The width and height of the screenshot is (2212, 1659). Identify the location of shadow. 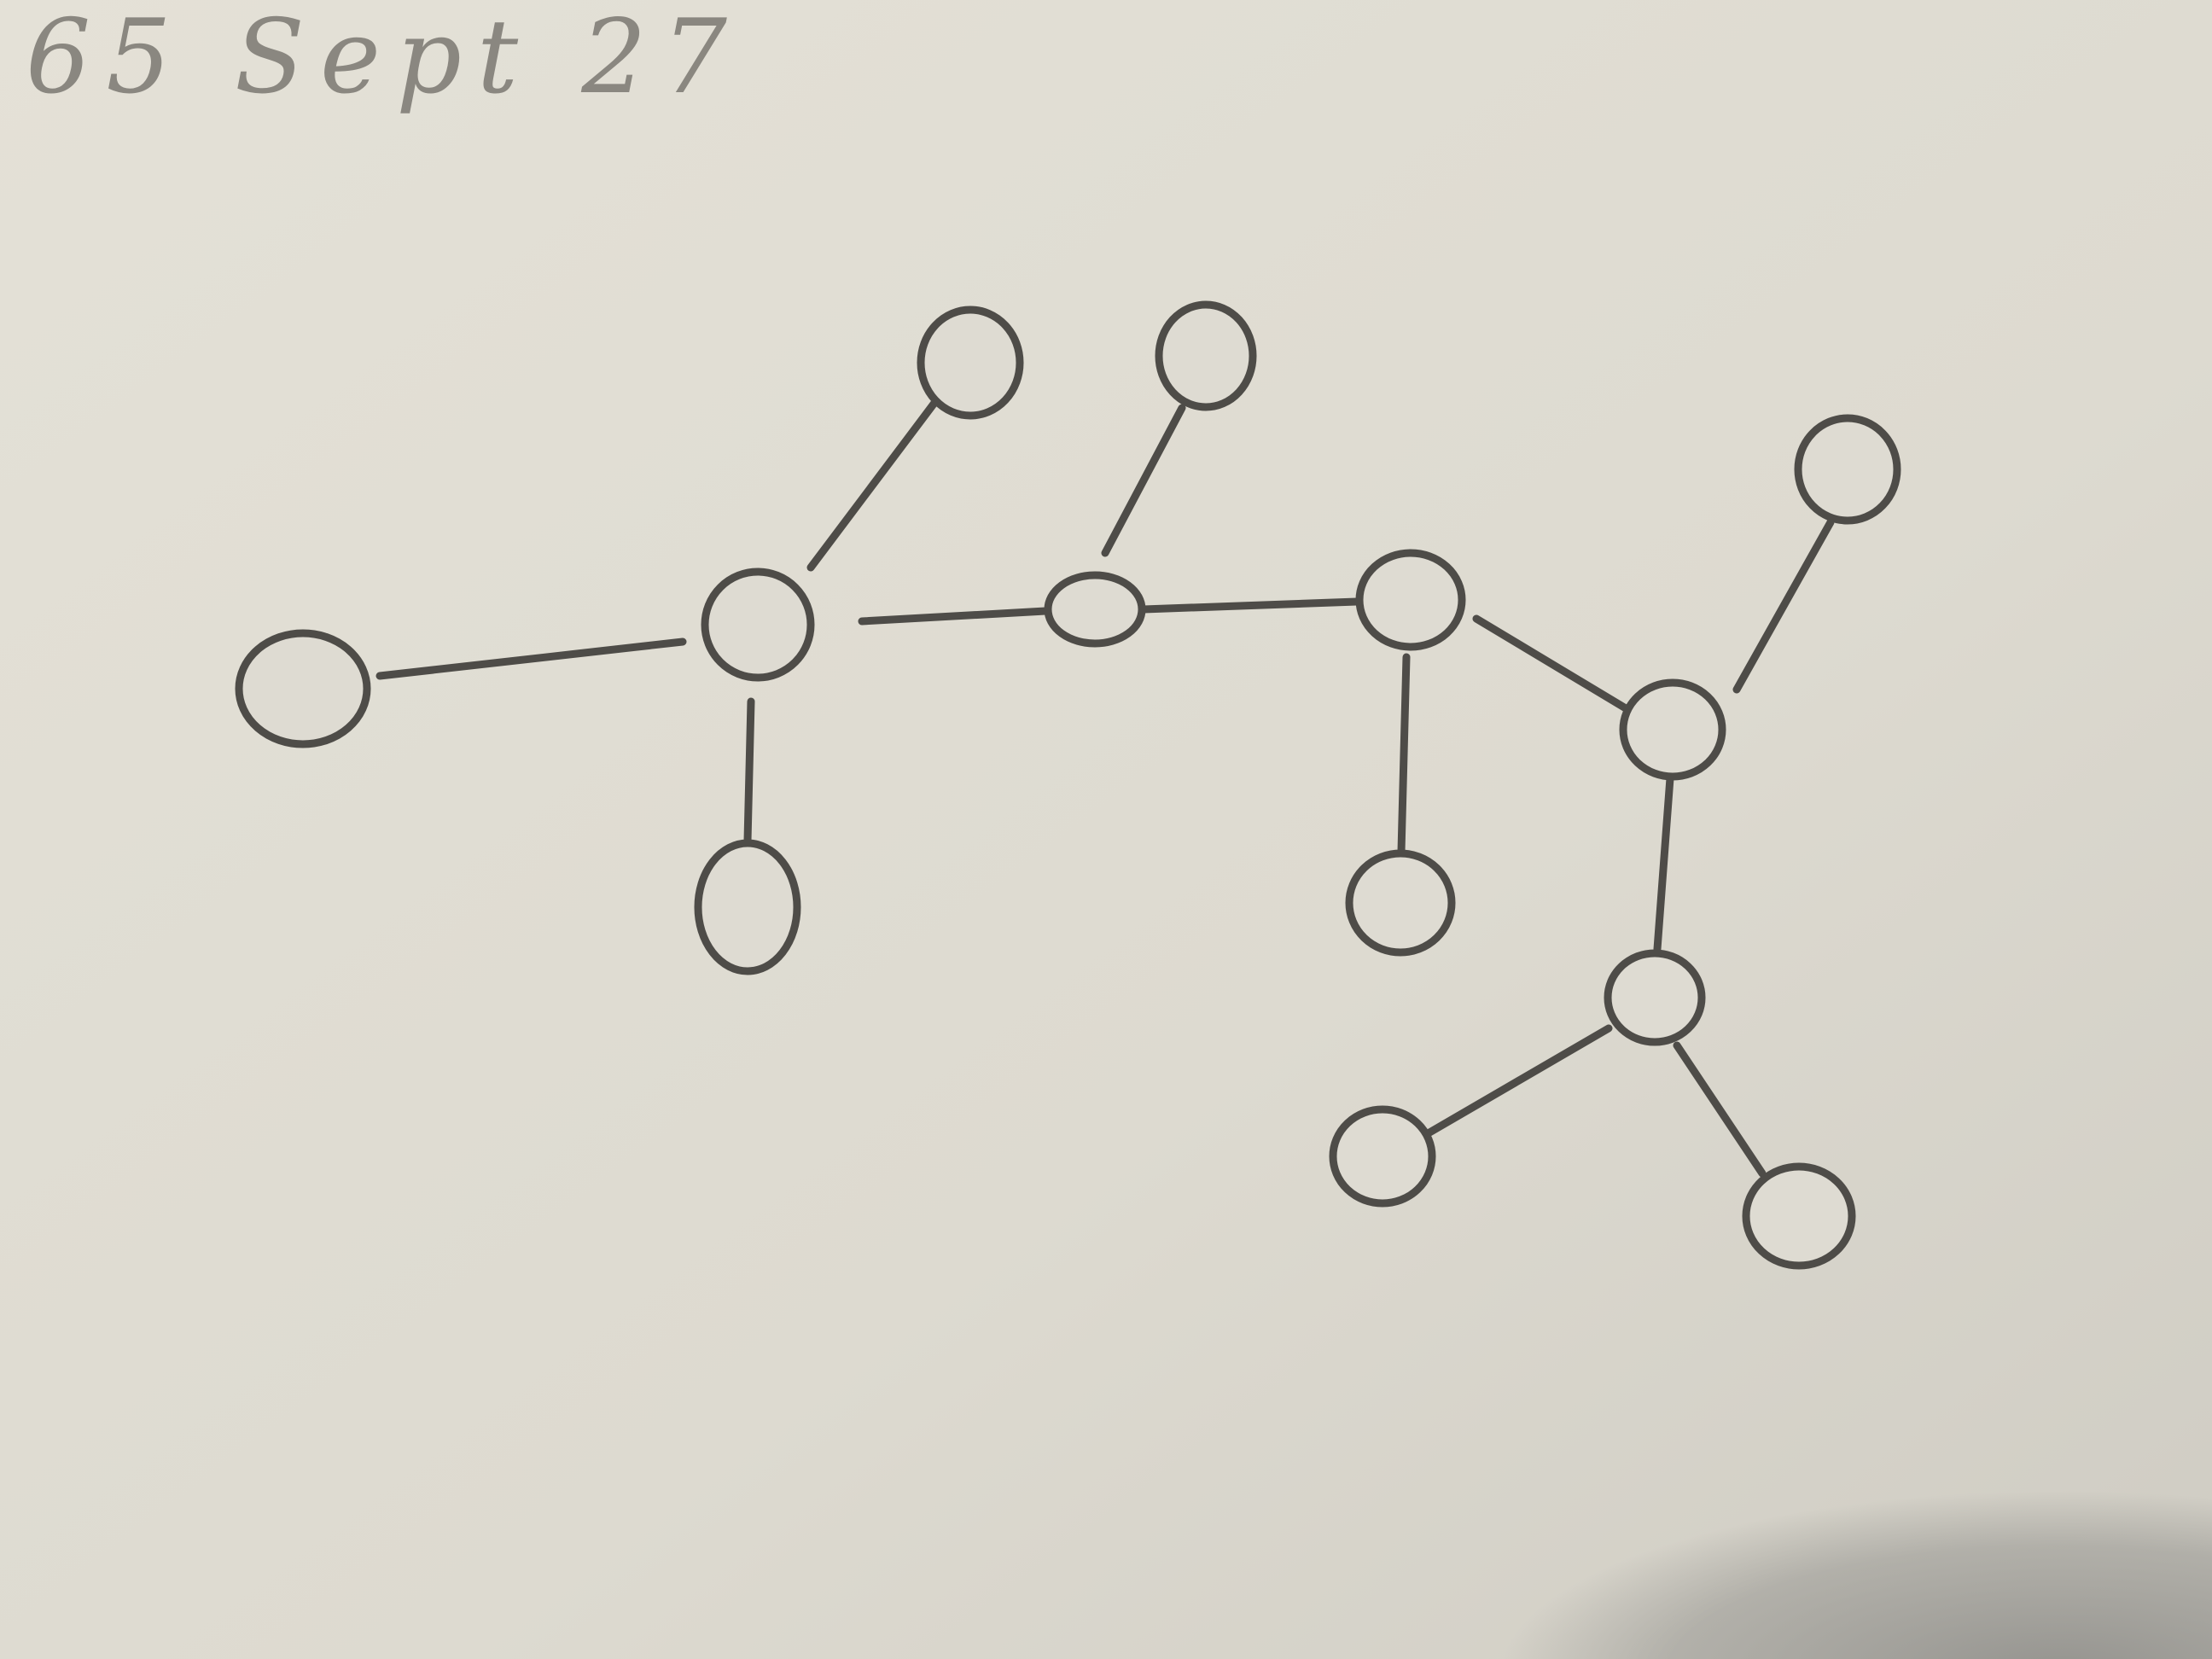
(1703, 1491).